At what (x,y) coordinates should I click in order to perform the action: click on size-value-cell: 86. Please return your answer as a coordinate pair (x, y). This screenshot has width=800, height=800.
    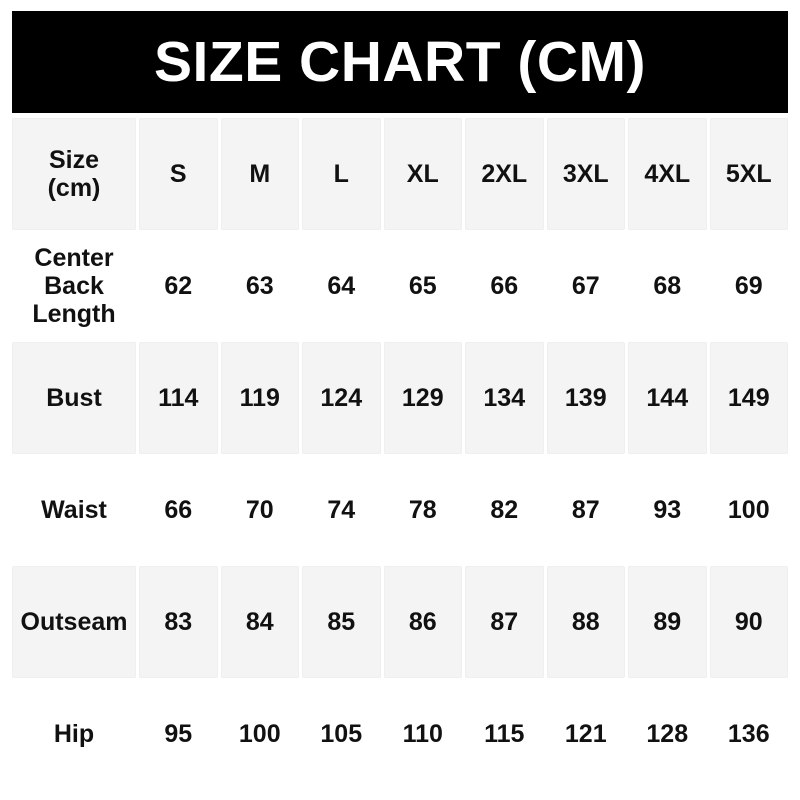
    Looking at the image, I should click on (422, 622).